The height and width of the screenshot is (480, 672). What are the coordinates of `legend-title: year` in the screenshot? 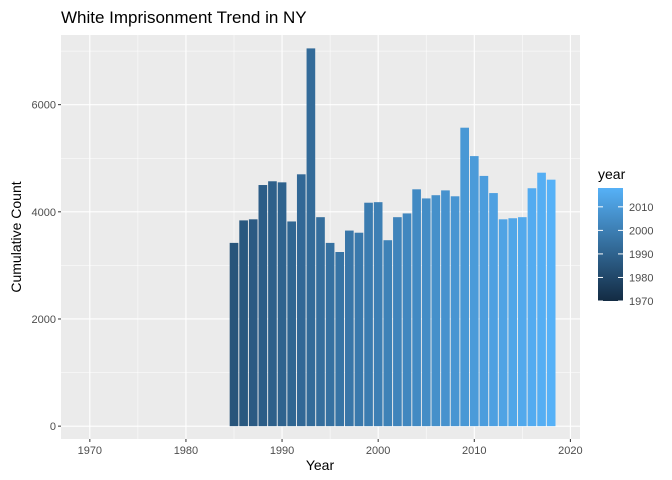 It's located at (612, 174).